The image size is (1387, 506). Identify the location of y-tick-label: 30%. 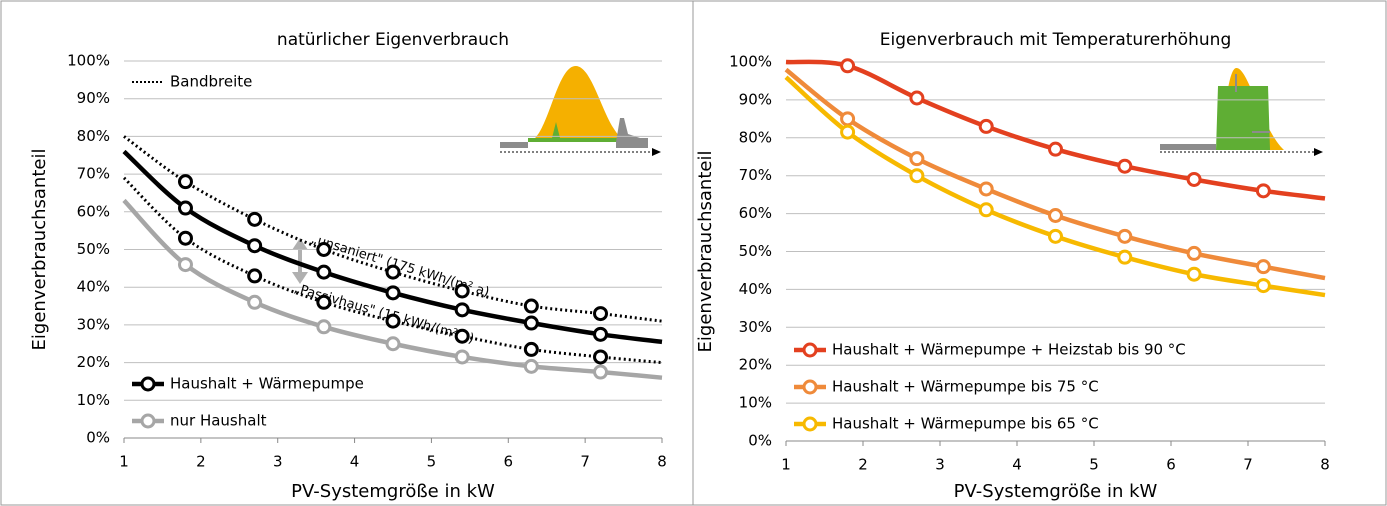
(93, 324).